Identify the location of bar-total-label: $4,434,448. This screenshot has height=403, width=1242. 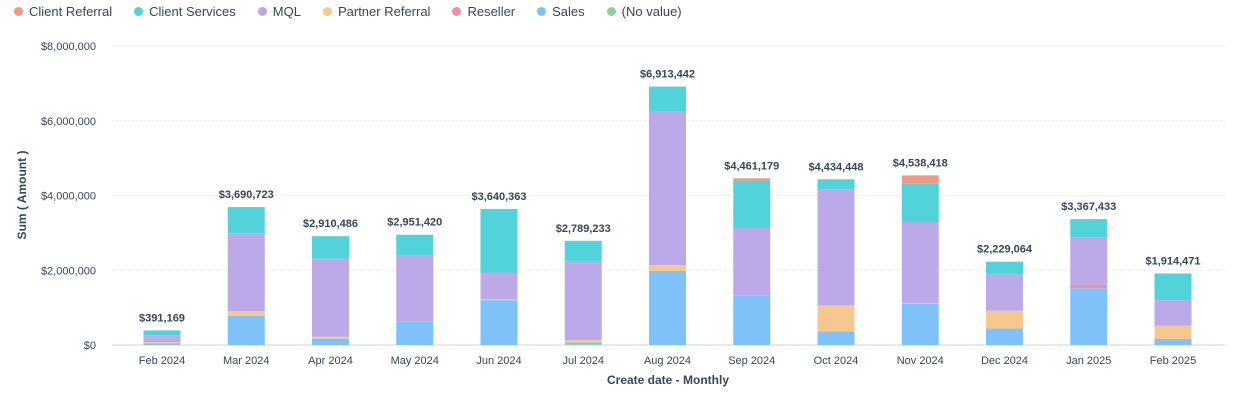
(835, 167).